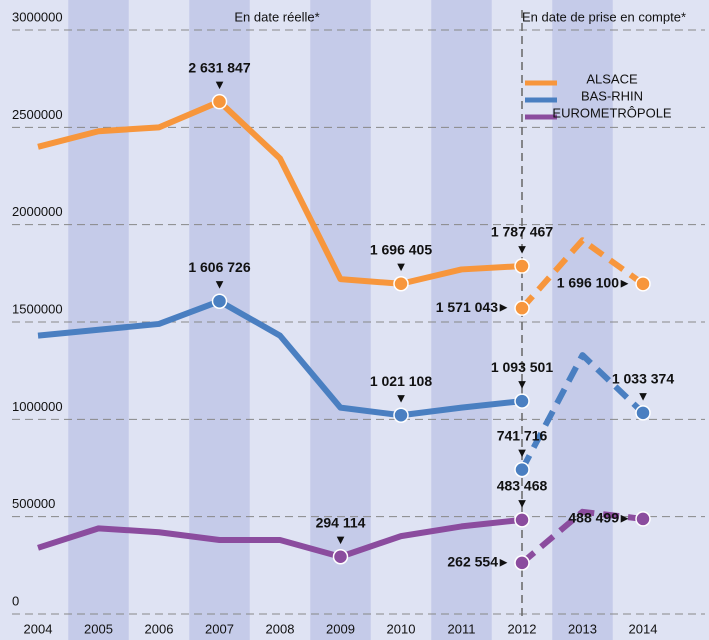 This screenshot has width=709, height=640. What do you see at coordinates (280, 628) in the screenshot?
I see `x-tick-label: 2008` at bounding box center [280, 628].